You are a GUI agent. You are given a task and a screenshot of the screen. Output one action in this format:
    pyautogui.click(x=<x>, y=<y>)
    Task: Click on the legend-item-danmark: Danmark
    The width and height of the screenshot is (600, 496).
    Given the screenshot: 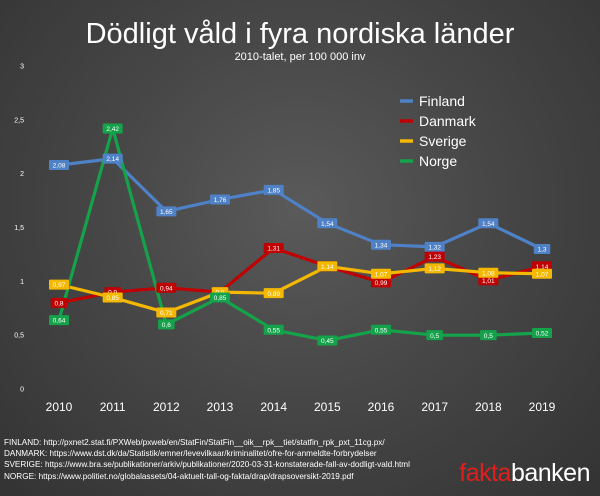 What is the action you would take?
    pyautogui.click(x=438, y=121)
    